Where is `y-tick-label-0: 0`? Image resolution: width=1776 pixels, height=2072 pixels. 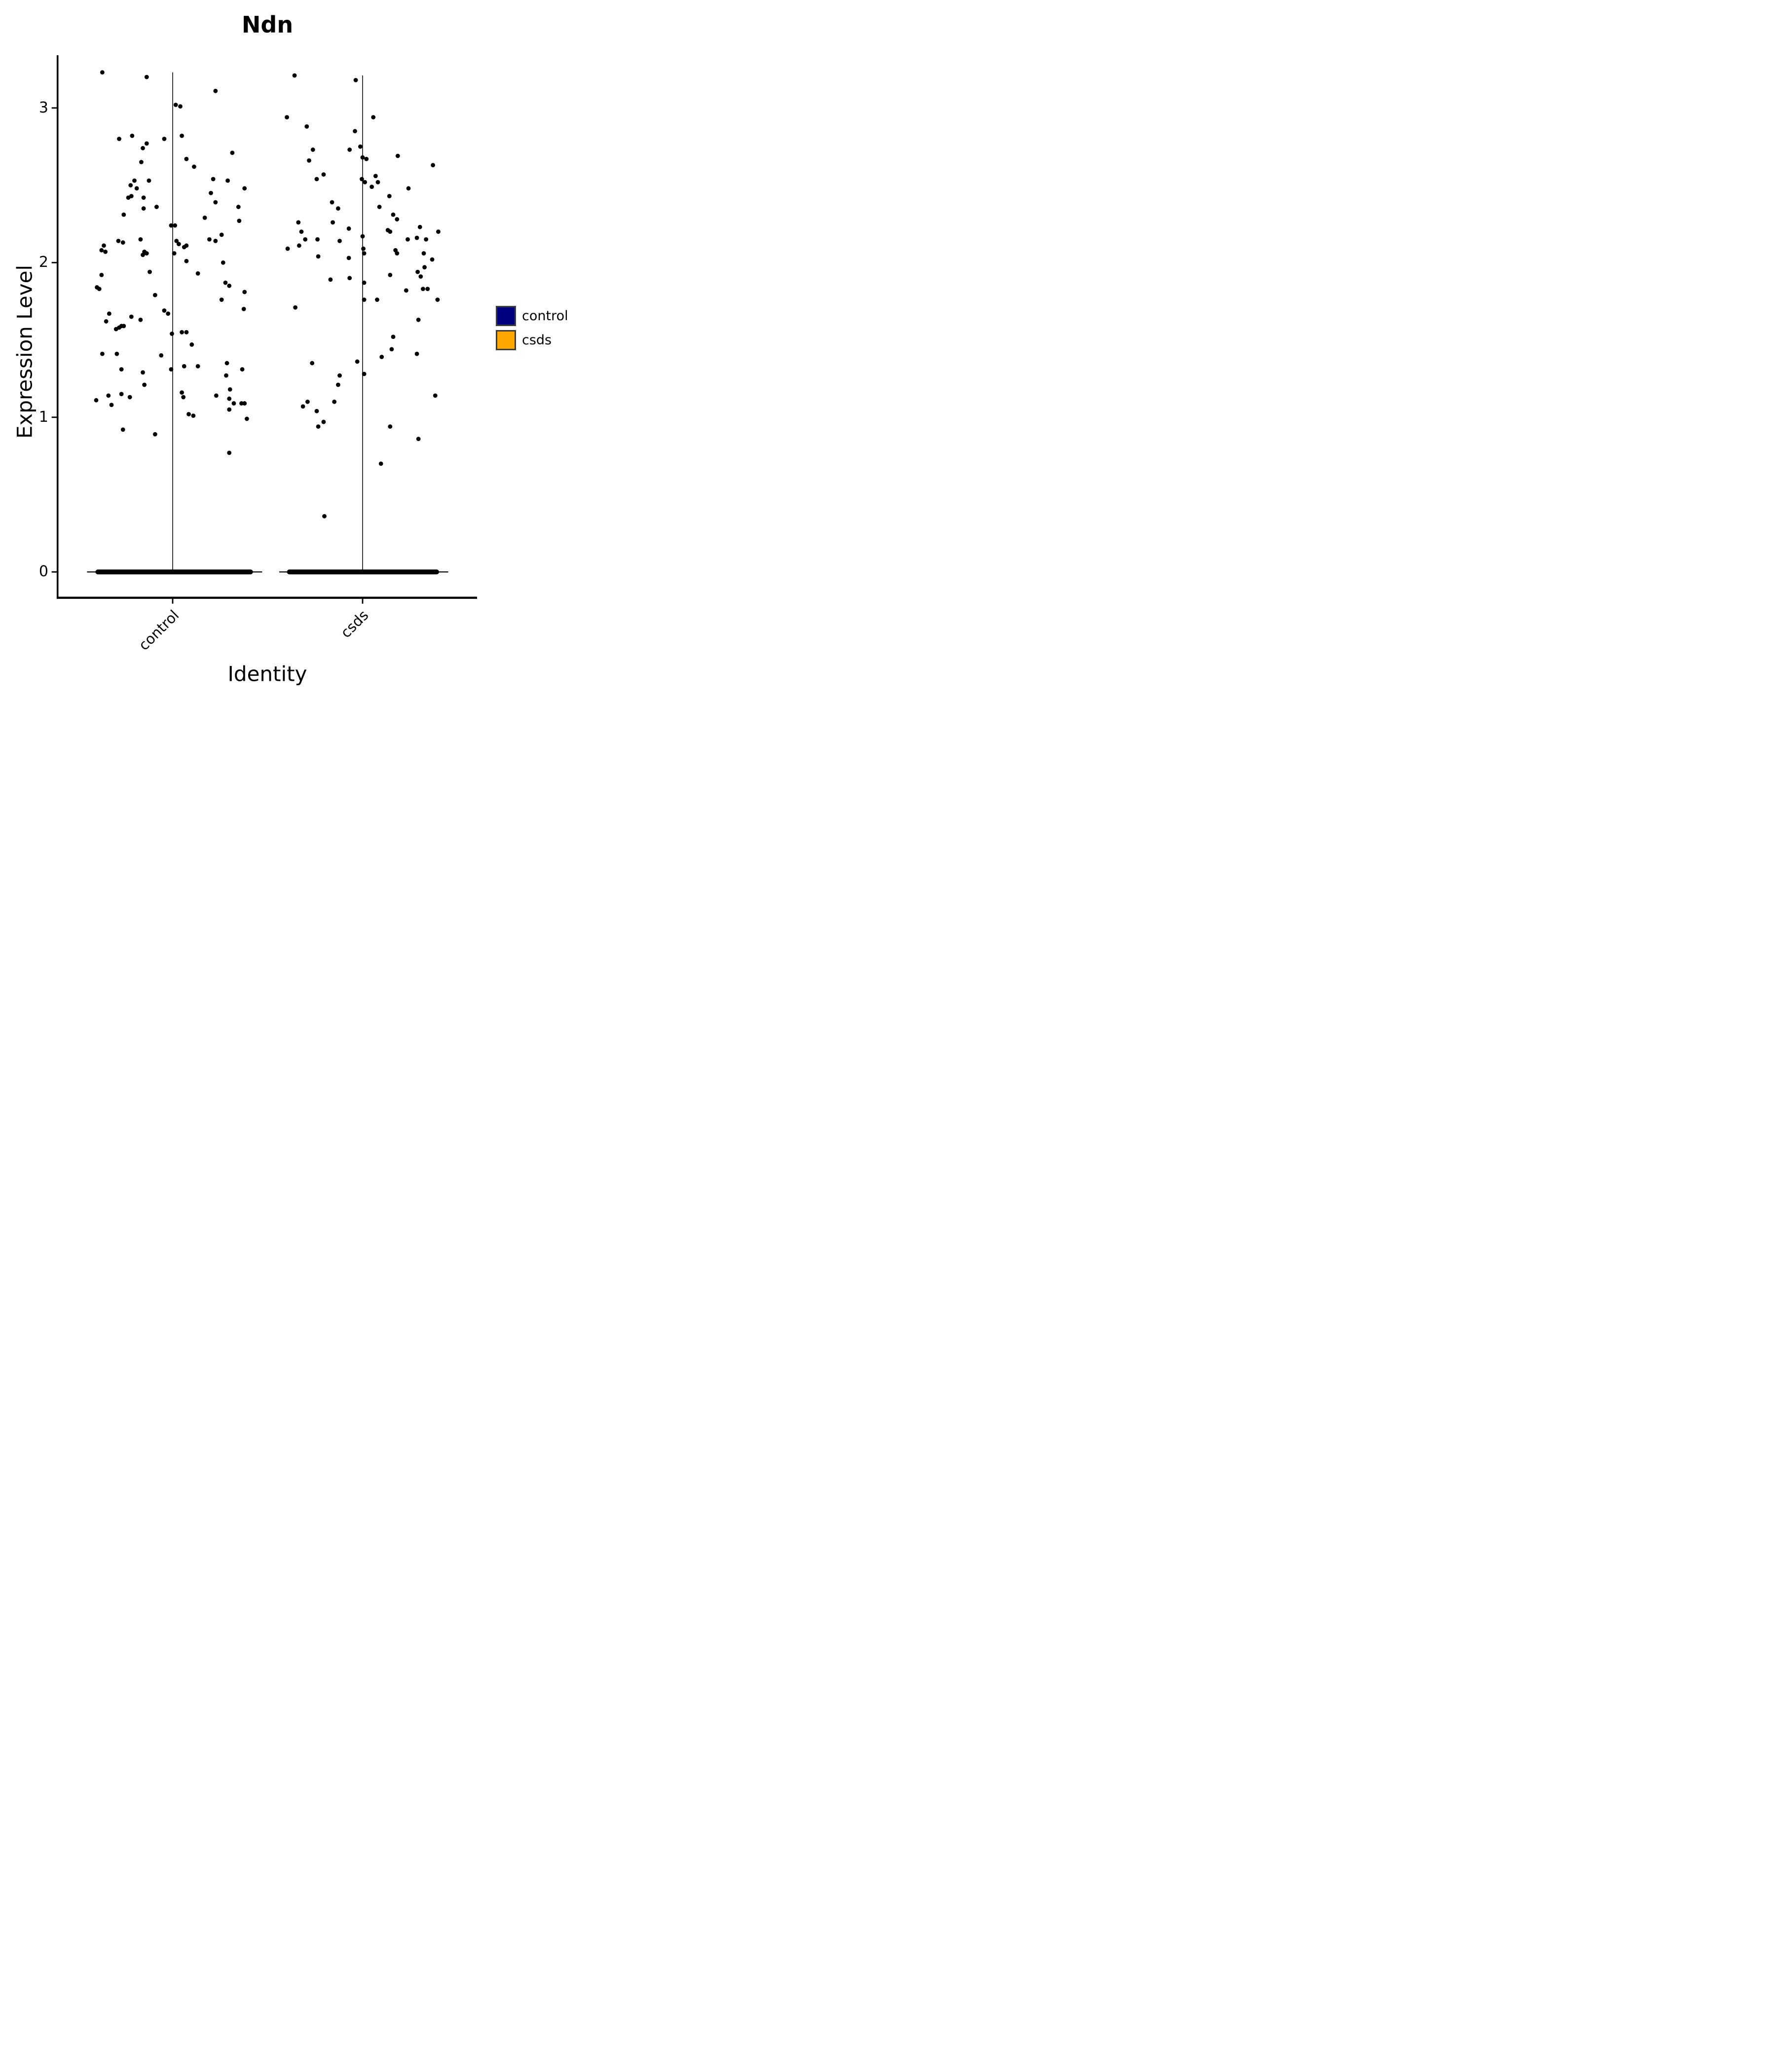
y-tick-label-0: 0 is located at coordinates (43, 572).